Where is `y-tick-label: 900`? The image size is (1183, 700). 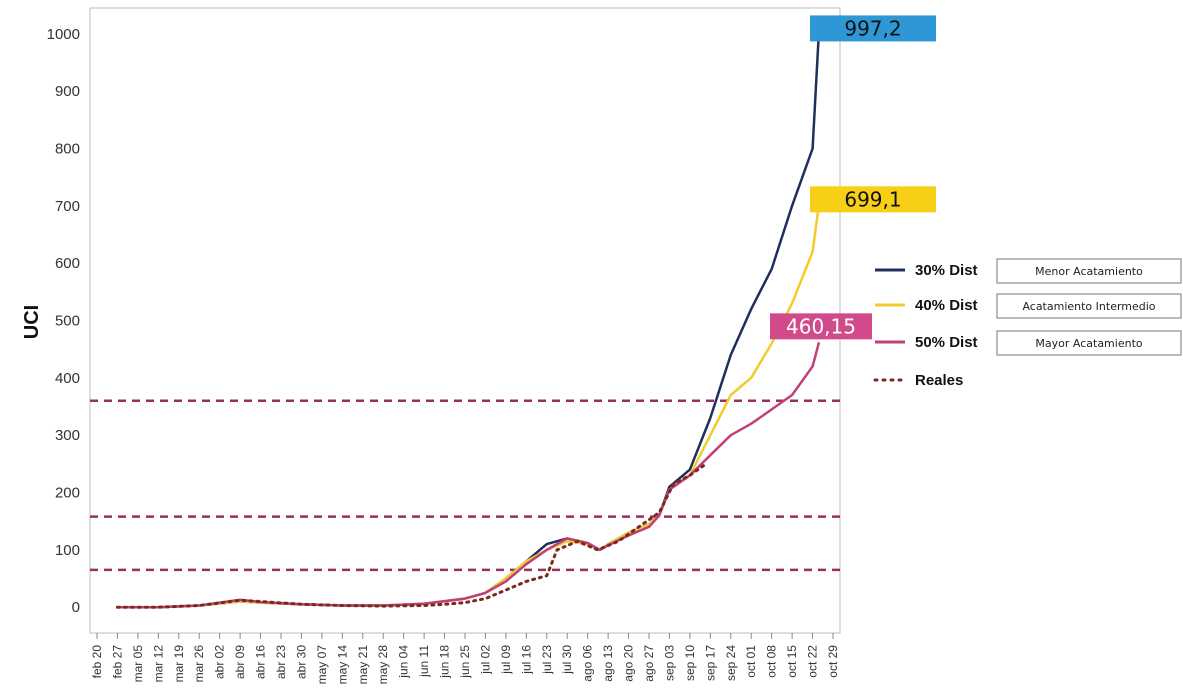 y-tick-label: 900 is located at coordinates (67, 91).